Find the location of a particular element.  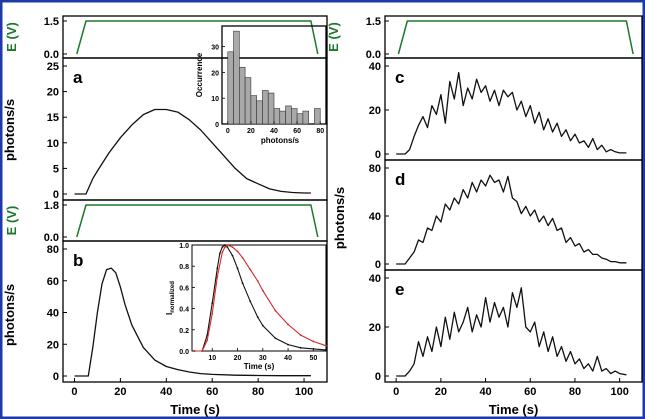

panel-a-voltage-ytick-label: 0.0 is located at coordinates (51, 55).